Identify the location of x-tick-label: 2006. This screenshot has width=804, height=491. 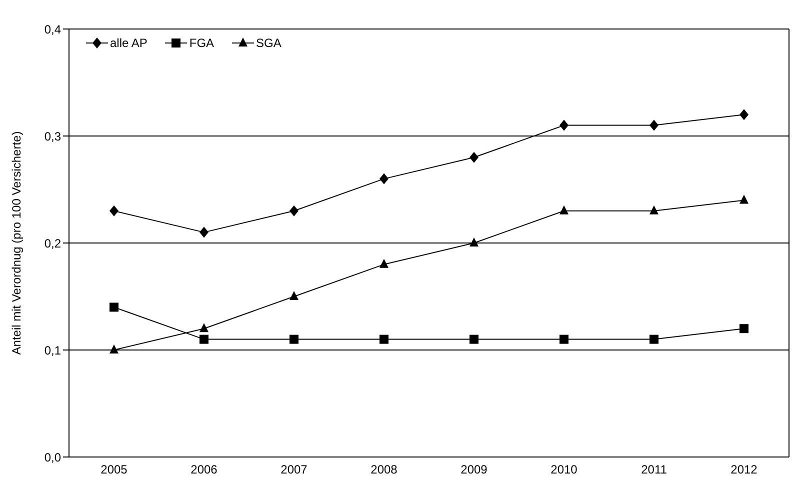
(204, 469).